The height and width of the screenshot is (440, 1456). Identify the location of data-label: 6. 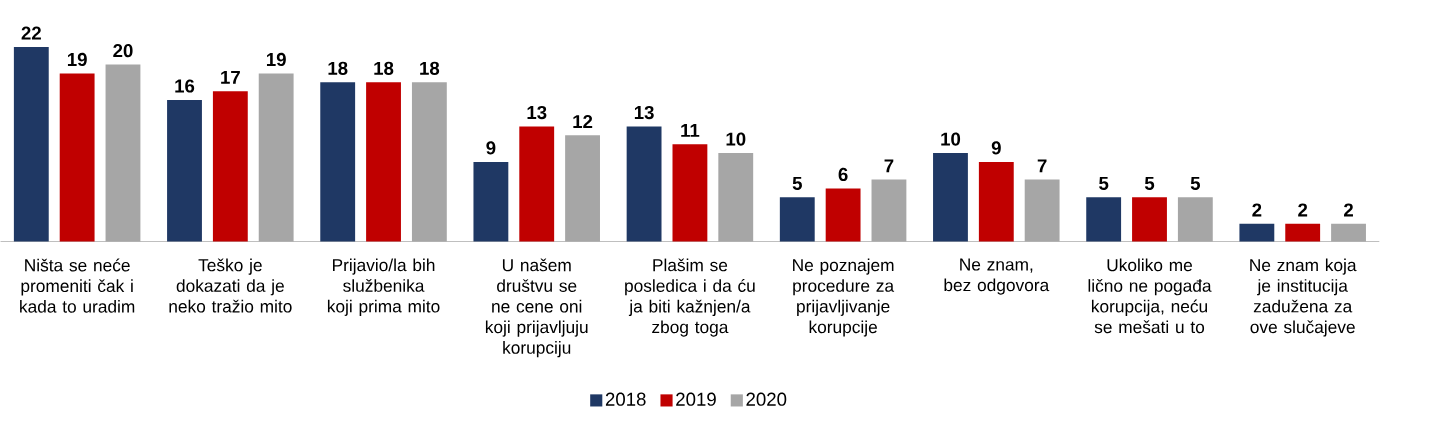
(843, 174).